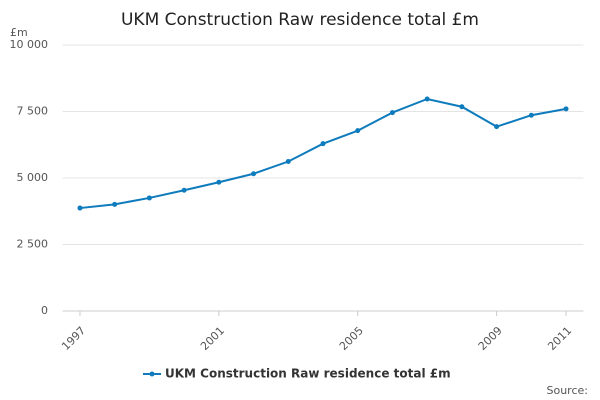 The width and height of the screenshot is (600, 400). What do you see at coordinates (19, 32) in the screenshot?
I see `y-axis-label: £m` at bounding box center [19, 32].